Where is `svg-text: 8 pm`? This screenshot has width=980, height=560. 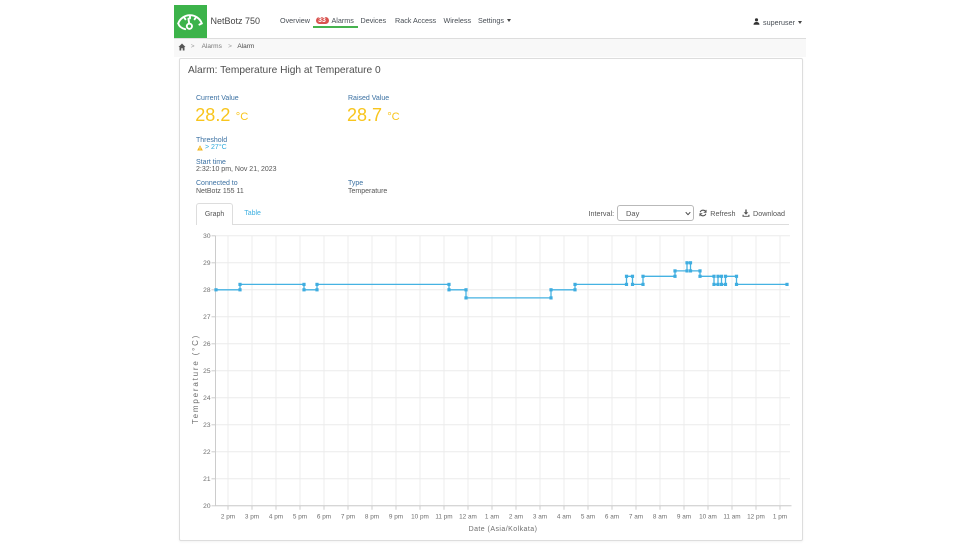
svg-text: 8 pm is located at coordinates (372, 516).